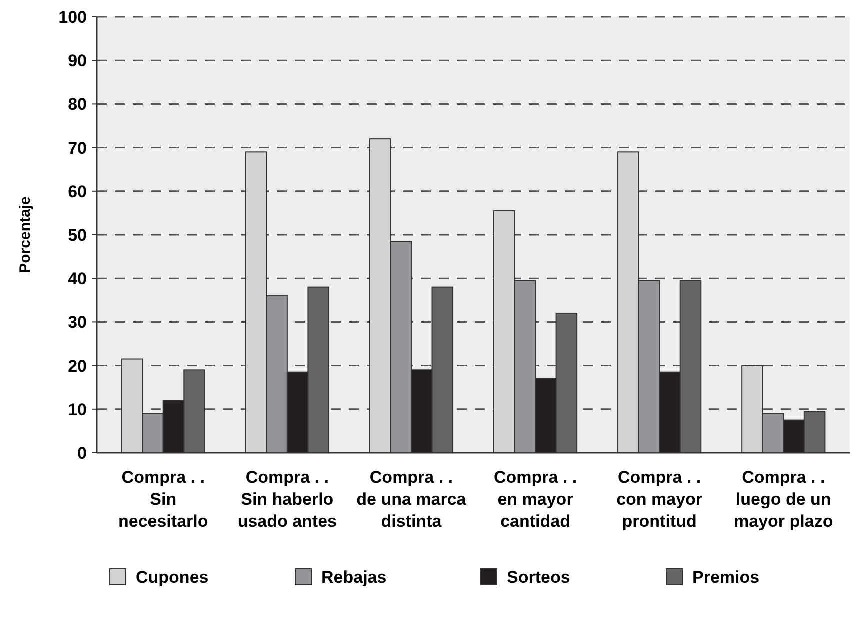 The image size is (862, 622). What do you see at coordinates (288, 499) in the screenshot?
I see `x-tick-label: Compra . . Sin haberlo usado antes` at bounding box center [288, 499].